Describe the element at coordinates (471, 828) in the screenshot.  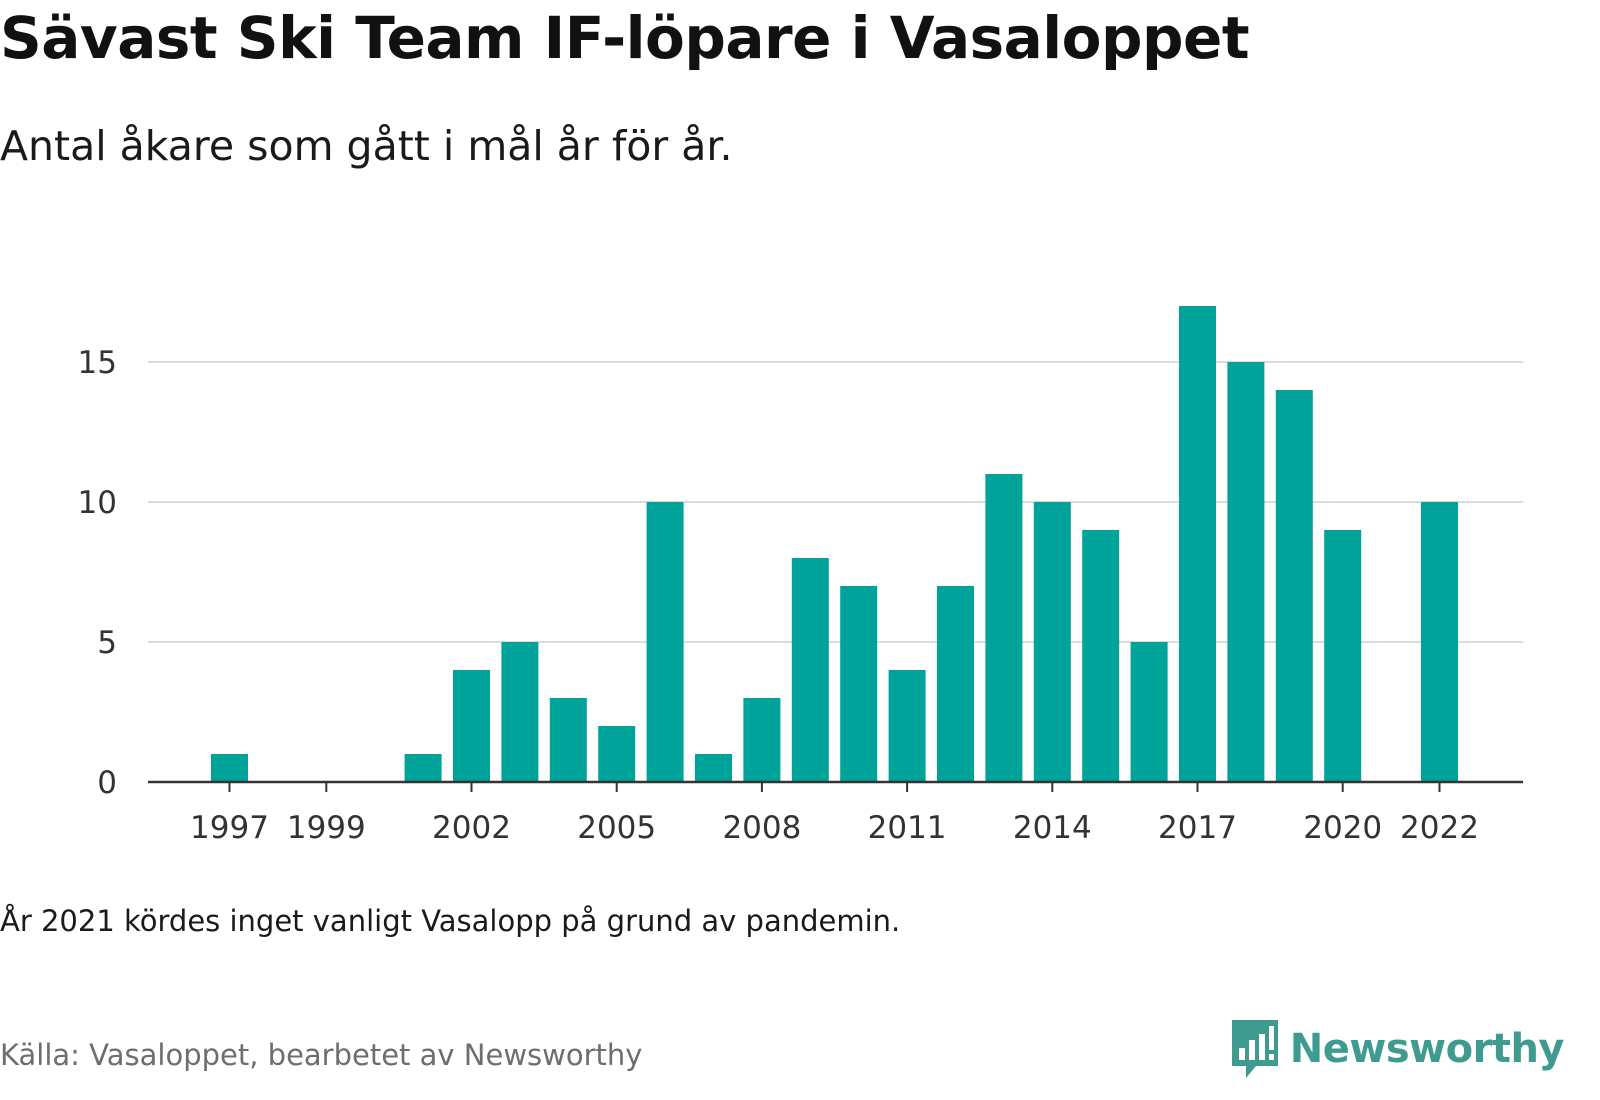
I see `x-tick-label: 2002` at that location.